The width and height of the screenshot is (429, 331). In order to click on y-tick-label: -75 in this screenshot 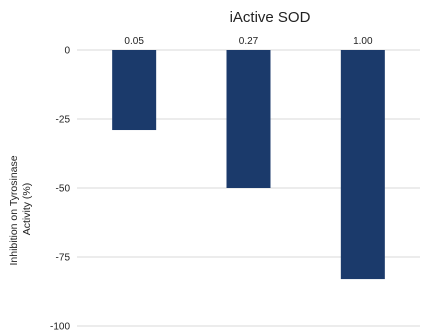, I will do `click(63, 258)`.